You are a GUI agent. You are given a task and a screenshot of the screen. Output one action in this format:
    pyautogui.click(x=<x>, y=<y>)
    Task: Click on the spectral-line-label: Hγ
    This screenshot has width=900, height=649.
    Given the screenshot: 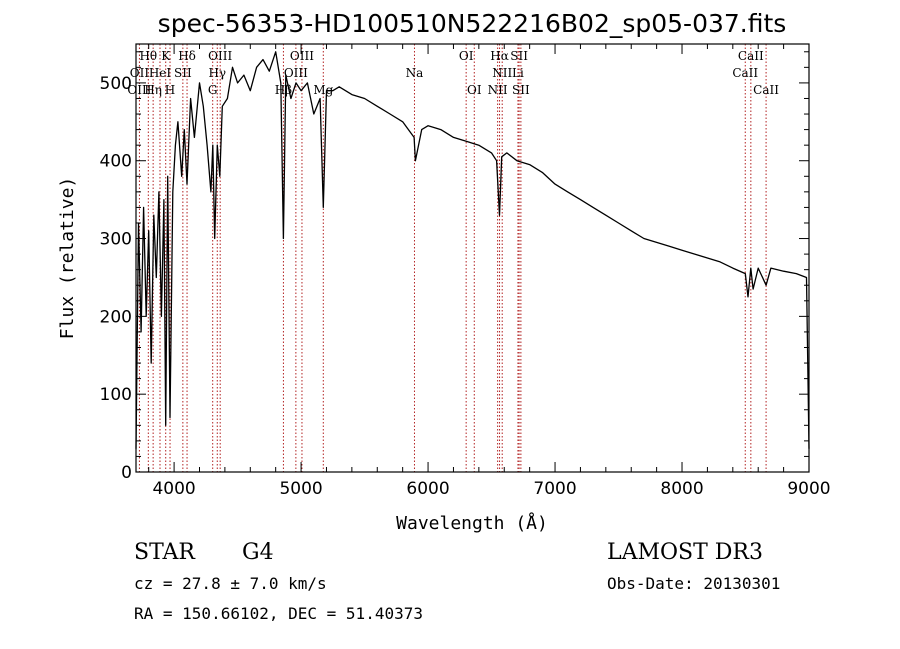 What is the action you would take?
    pyautogui.click(x=217, y=73)
    